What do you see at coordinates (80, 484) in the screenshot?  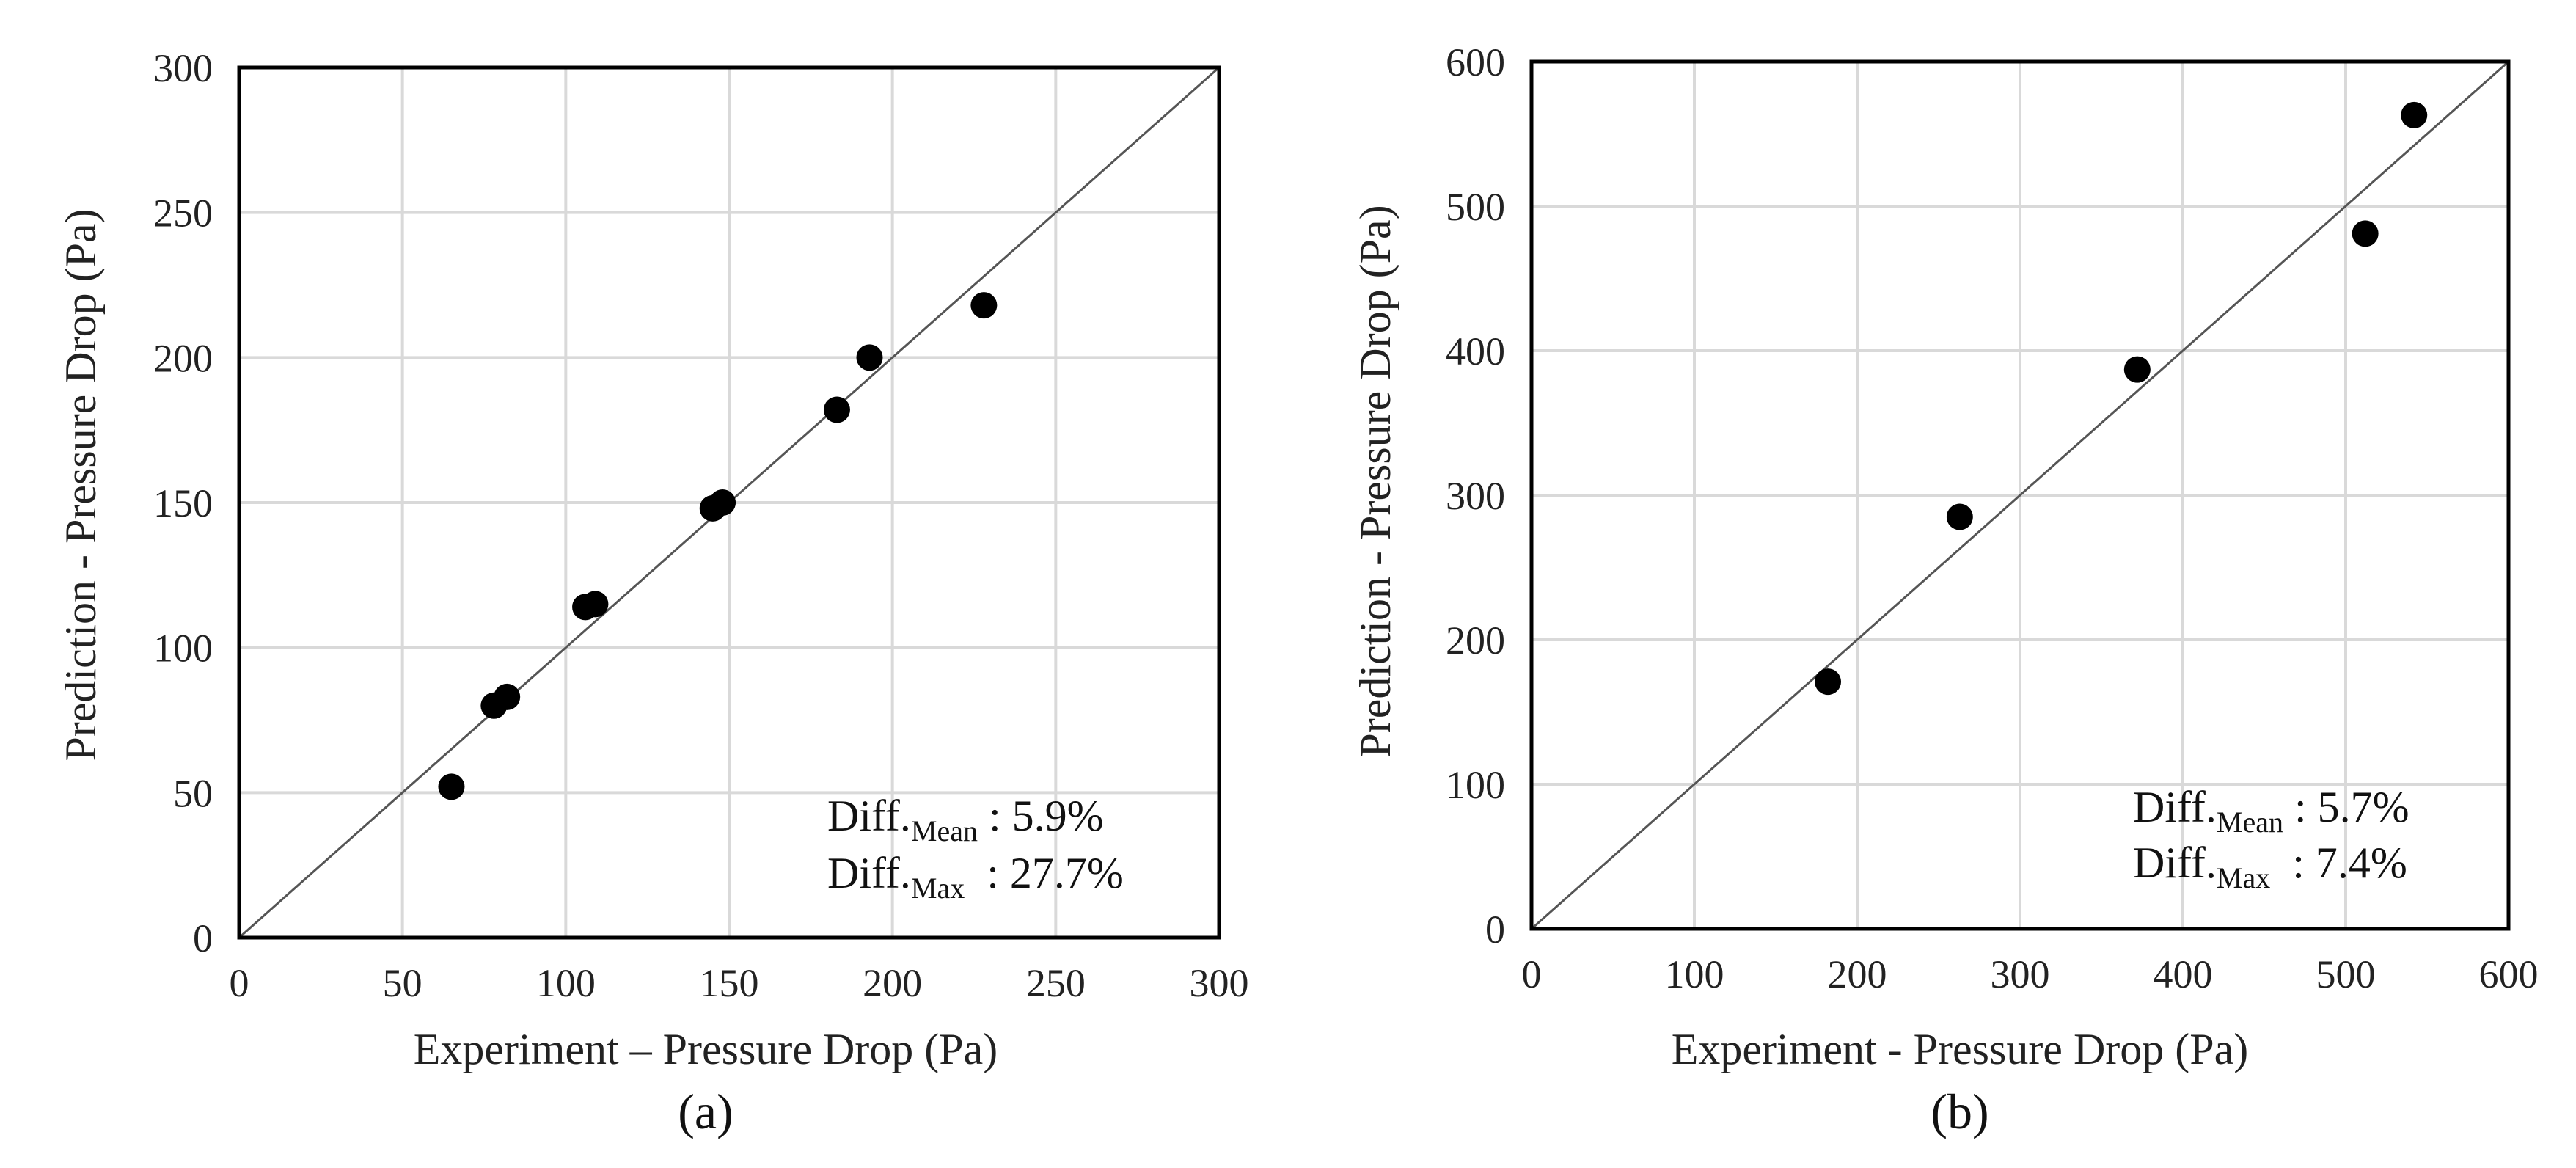 I see `panel-a-y-axis-title: Prediction - Pressure Drop (Pa)` at bounding box center [80, 484].